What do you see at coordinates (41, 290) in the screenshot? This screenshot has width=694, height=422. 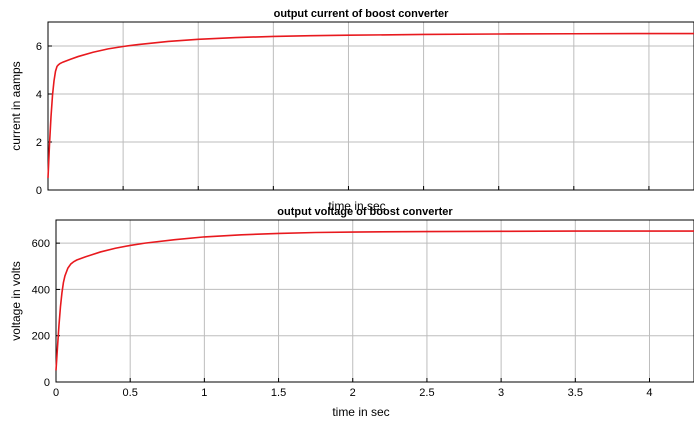 I see `voltage-y-tick-label: 400` at bounding box center [41, 290].